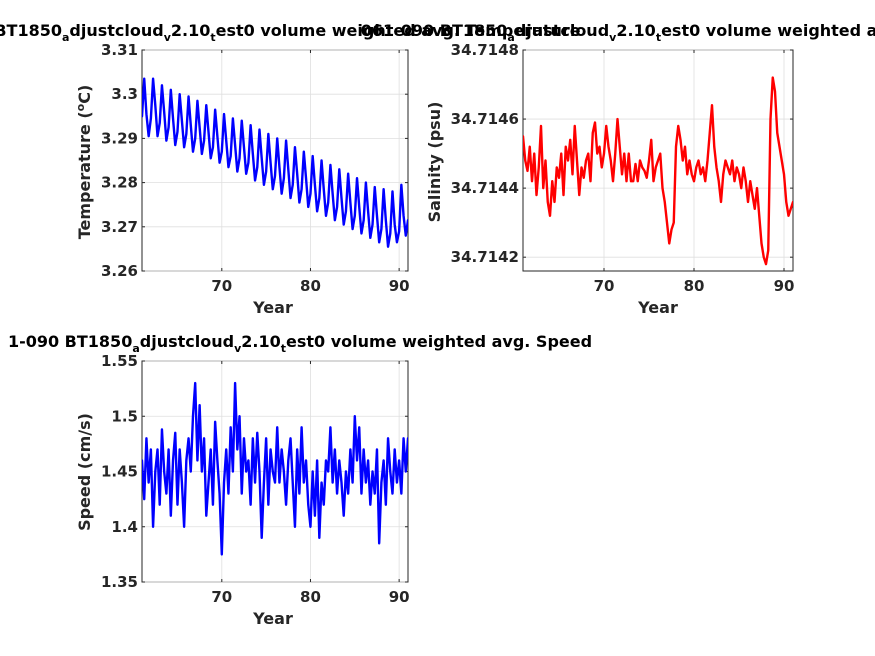 The height and width of the screenshot is (656, 875). I want to click on temperature-y-tick-label: 3.26, so click(119, 271).